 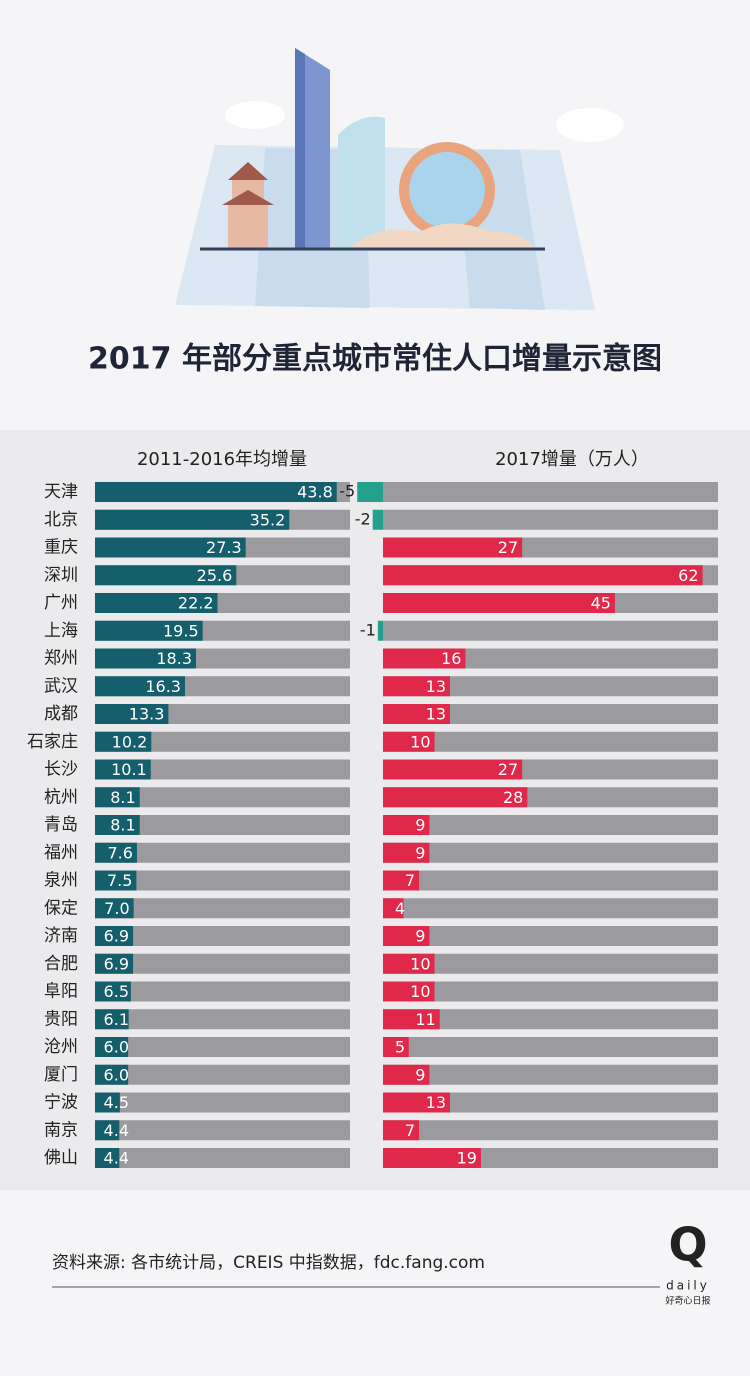 What do you see at coordinates (61, 492) in the screenshot?
I see `category-label: 天津` at bounding box center [61, 492].